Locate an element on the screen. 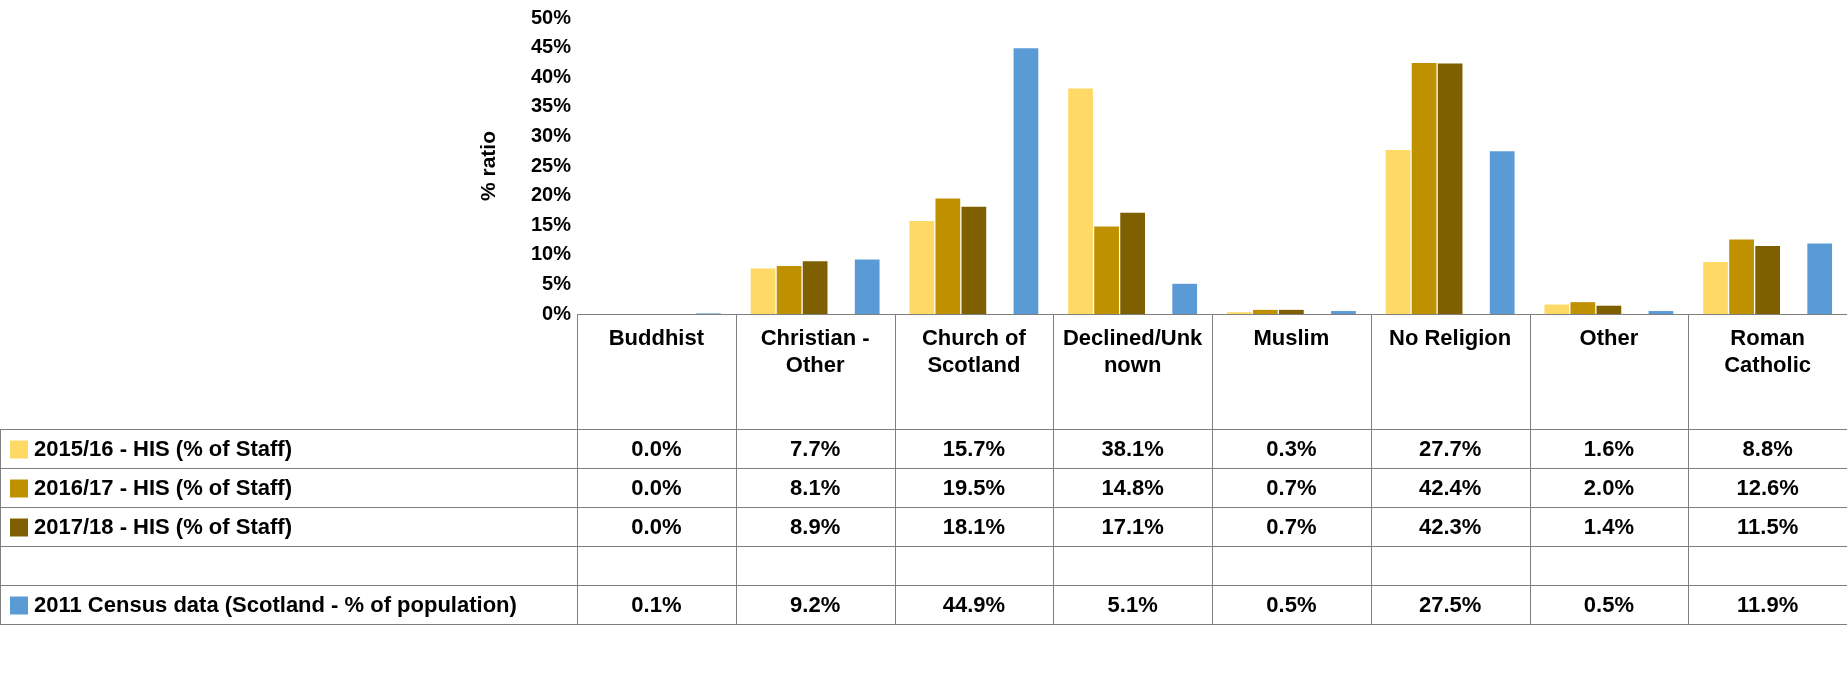 This screenshot has height=692, width=1847. data-label: 1.4% is located at coordinates (1608, 526).